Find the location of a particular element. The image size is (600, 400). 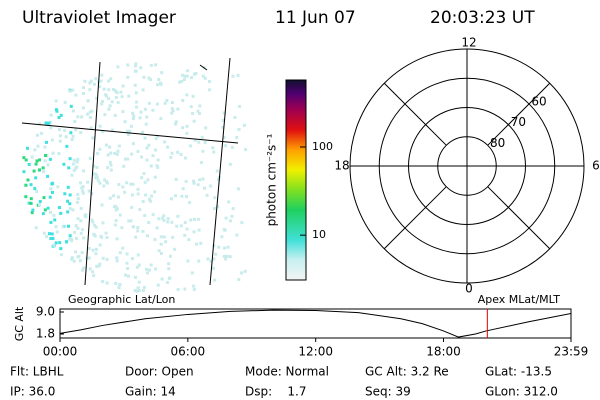

timeline-right-label: Apex MLat/MLT is located at coordinates (519, 299).